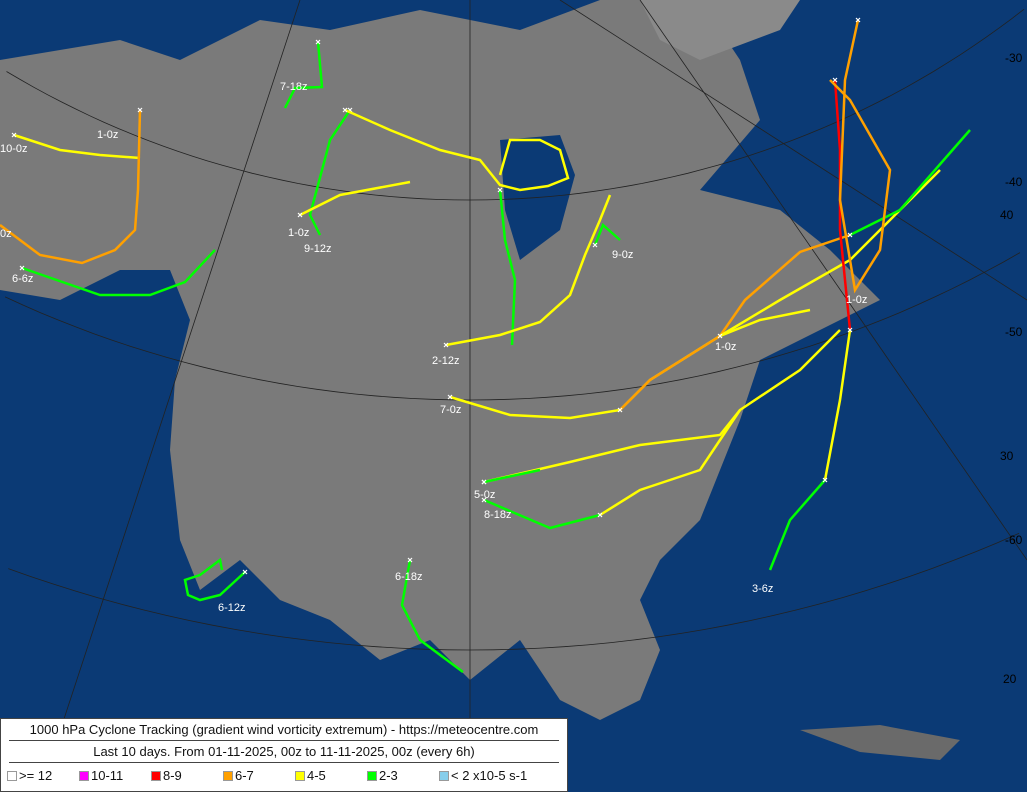  What do you see at coordinates (6, 234) in the screenshot?
I see `track-label: 0z` at bounding box center [6, 234].